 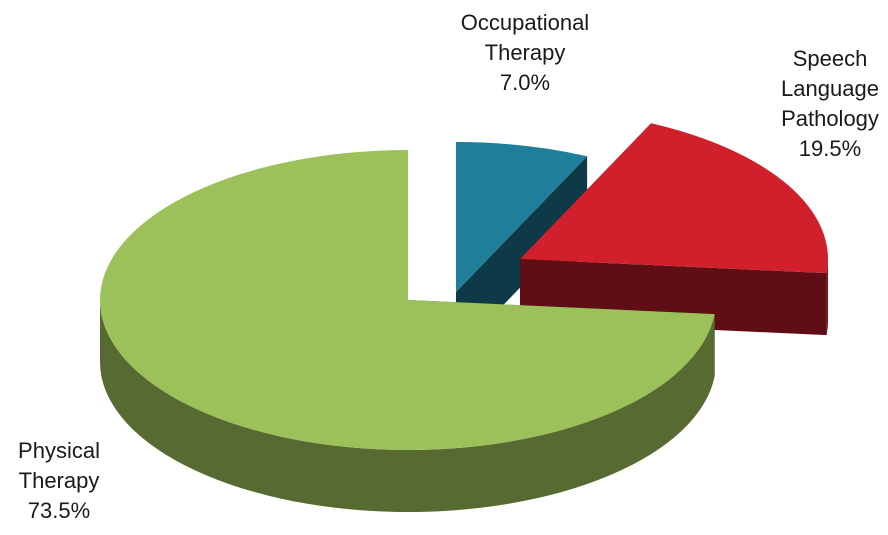 I want to click on category-label: Speech Language Pathology, so click(x=830, y=88).